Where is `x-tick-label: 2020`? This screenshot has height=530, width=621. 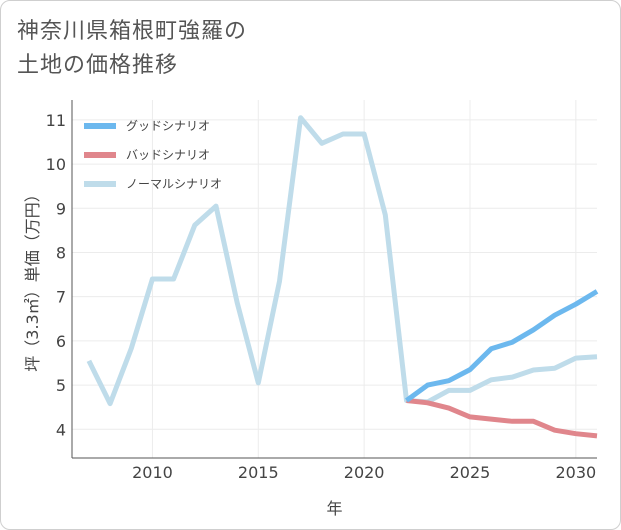
x-tick-label: 2020 is located at coordinates (364, 472).